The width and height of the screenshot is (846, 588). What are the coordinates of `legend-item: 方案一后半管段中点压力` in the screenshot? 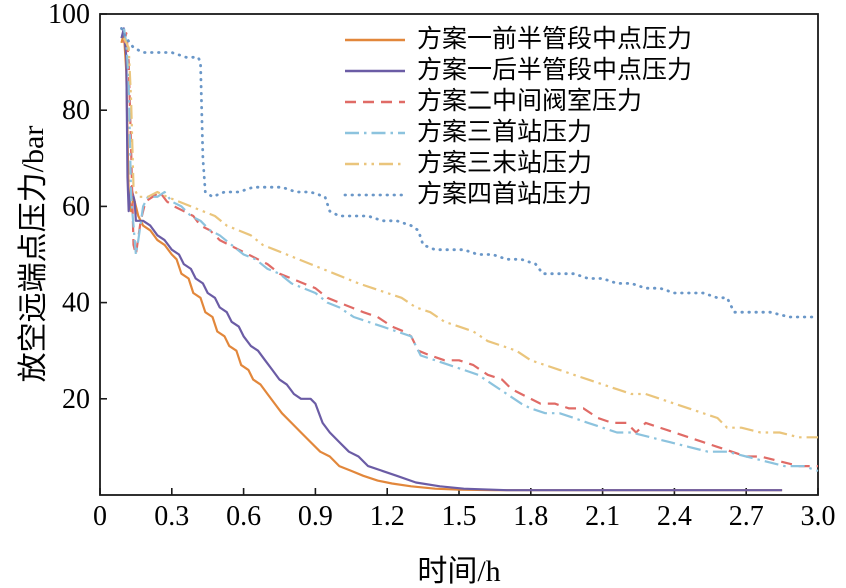 It's located at (517, 70).